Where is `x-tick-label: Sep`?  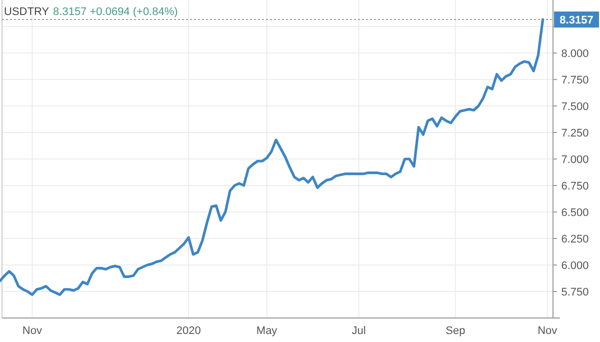 x-tick-label: Sep is located at coordinates (456, 331).